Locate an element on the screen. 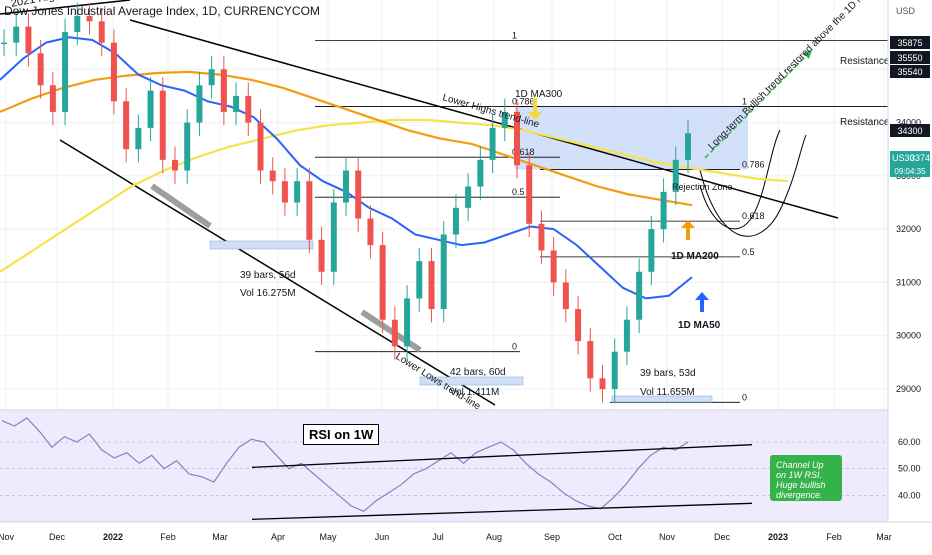 The image size is (932, 555). resistance-2-label: Resistance 2 is located at coordinates (869, 61).